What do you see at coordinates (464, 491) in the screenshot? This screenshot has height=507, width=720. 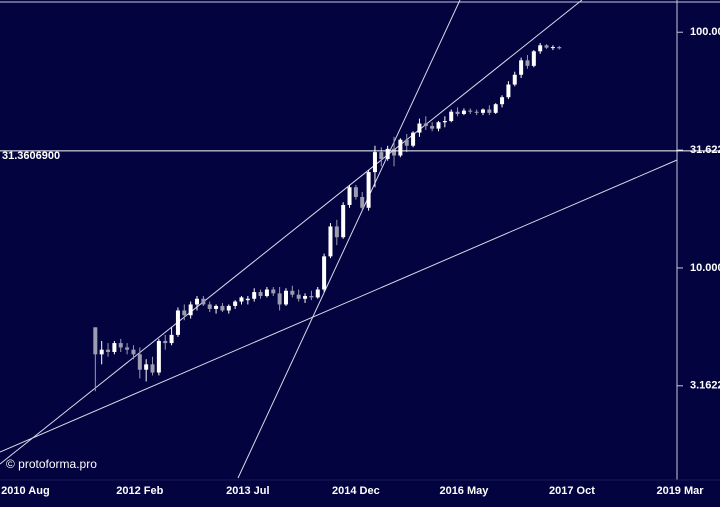 I see `x-tick-label: 2016 May` at bounding box center [464, 491].